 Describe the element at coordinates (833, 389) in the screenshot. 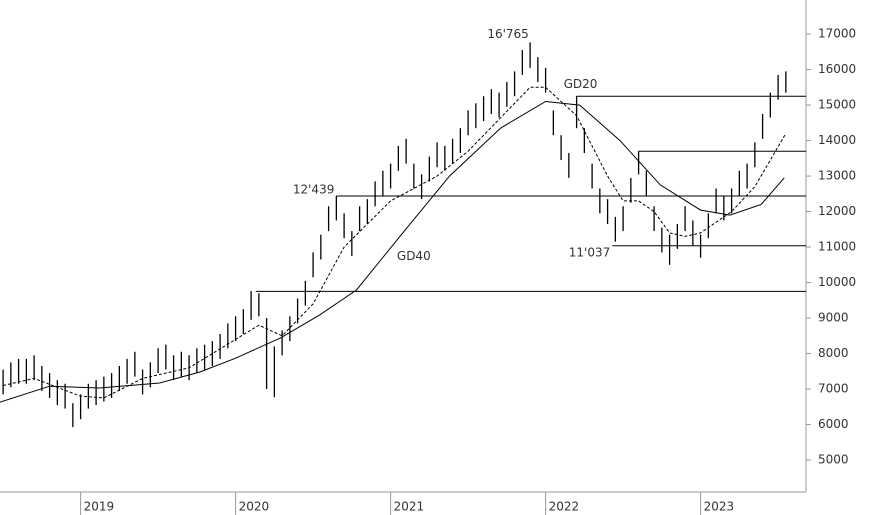

I see `y-tick-label: 7000` at that location.